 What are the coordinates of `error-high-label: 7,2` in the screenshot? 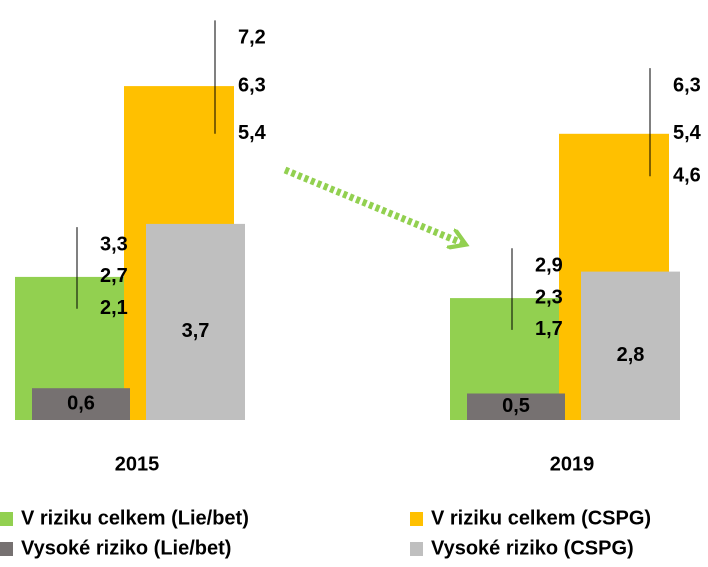 It's located at (252, 38).